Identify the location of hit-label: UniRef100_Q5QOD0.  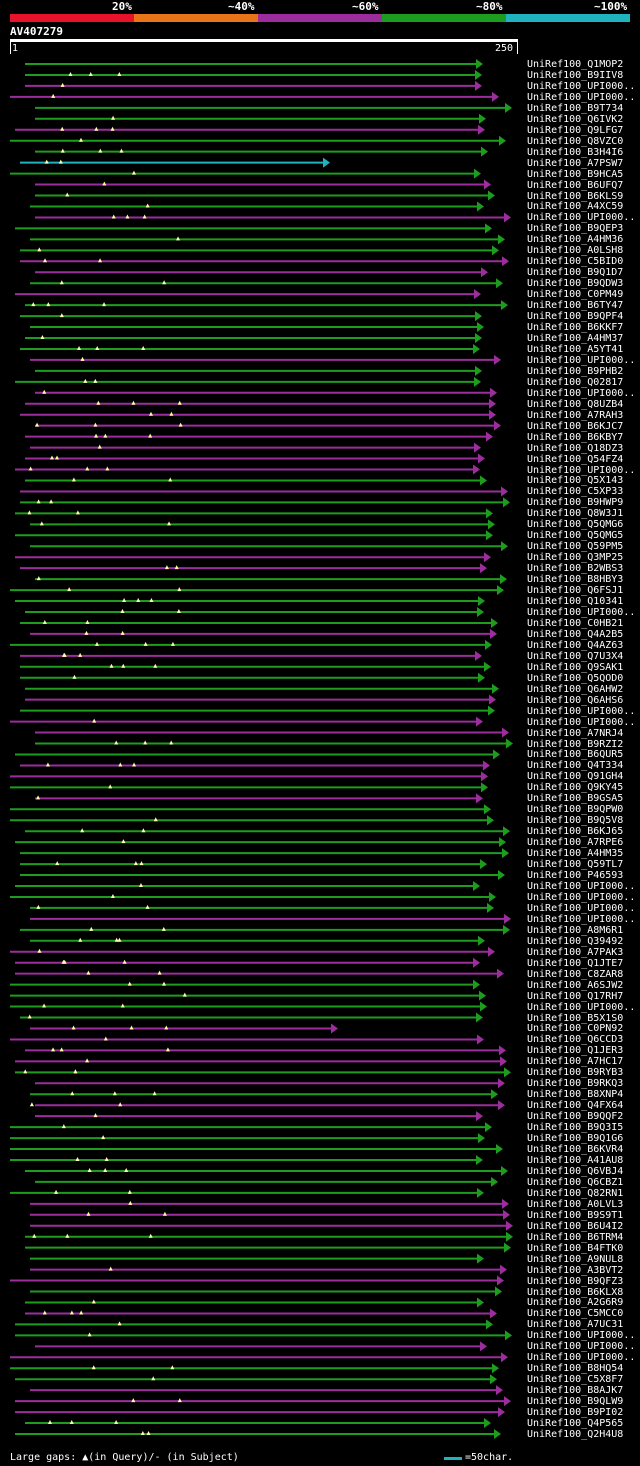
(575, 678).